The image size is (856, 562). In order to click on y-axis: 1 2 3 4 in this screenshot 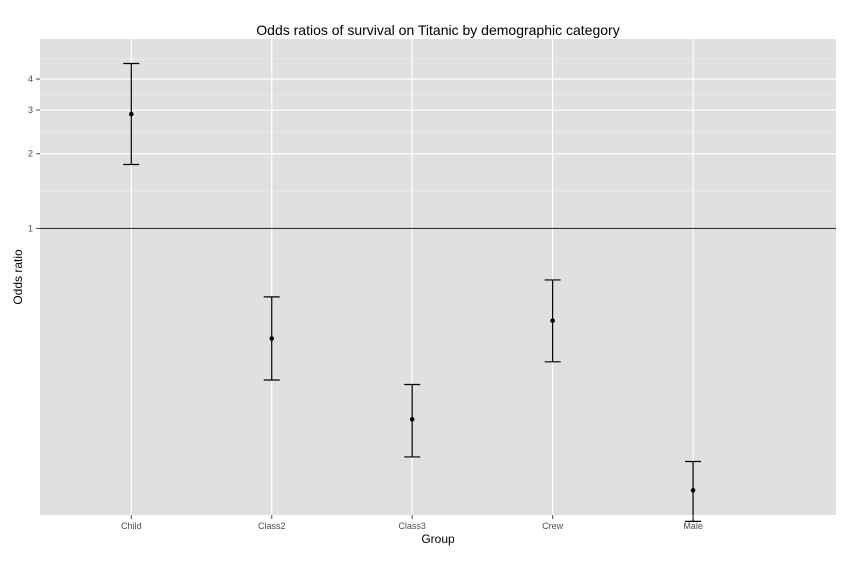, I will do `click(34, 153)`.